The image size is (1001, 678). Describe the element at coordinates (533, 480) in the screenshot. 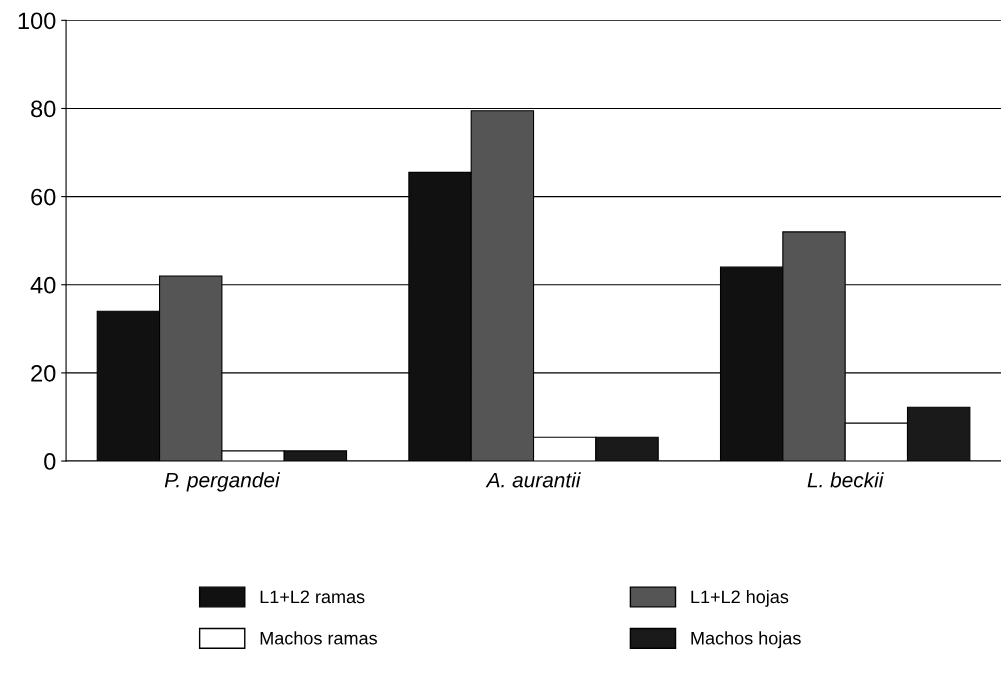

I see `x-tick-label: A. aurantii` at that location.